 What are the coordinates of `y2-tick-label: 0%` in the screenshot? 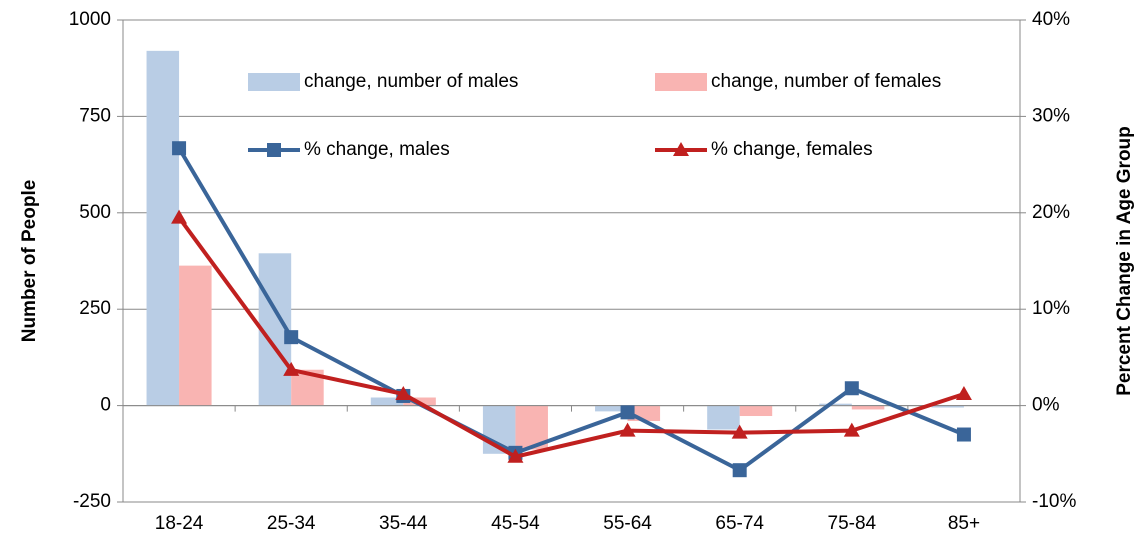 It's located at (1046, 405).